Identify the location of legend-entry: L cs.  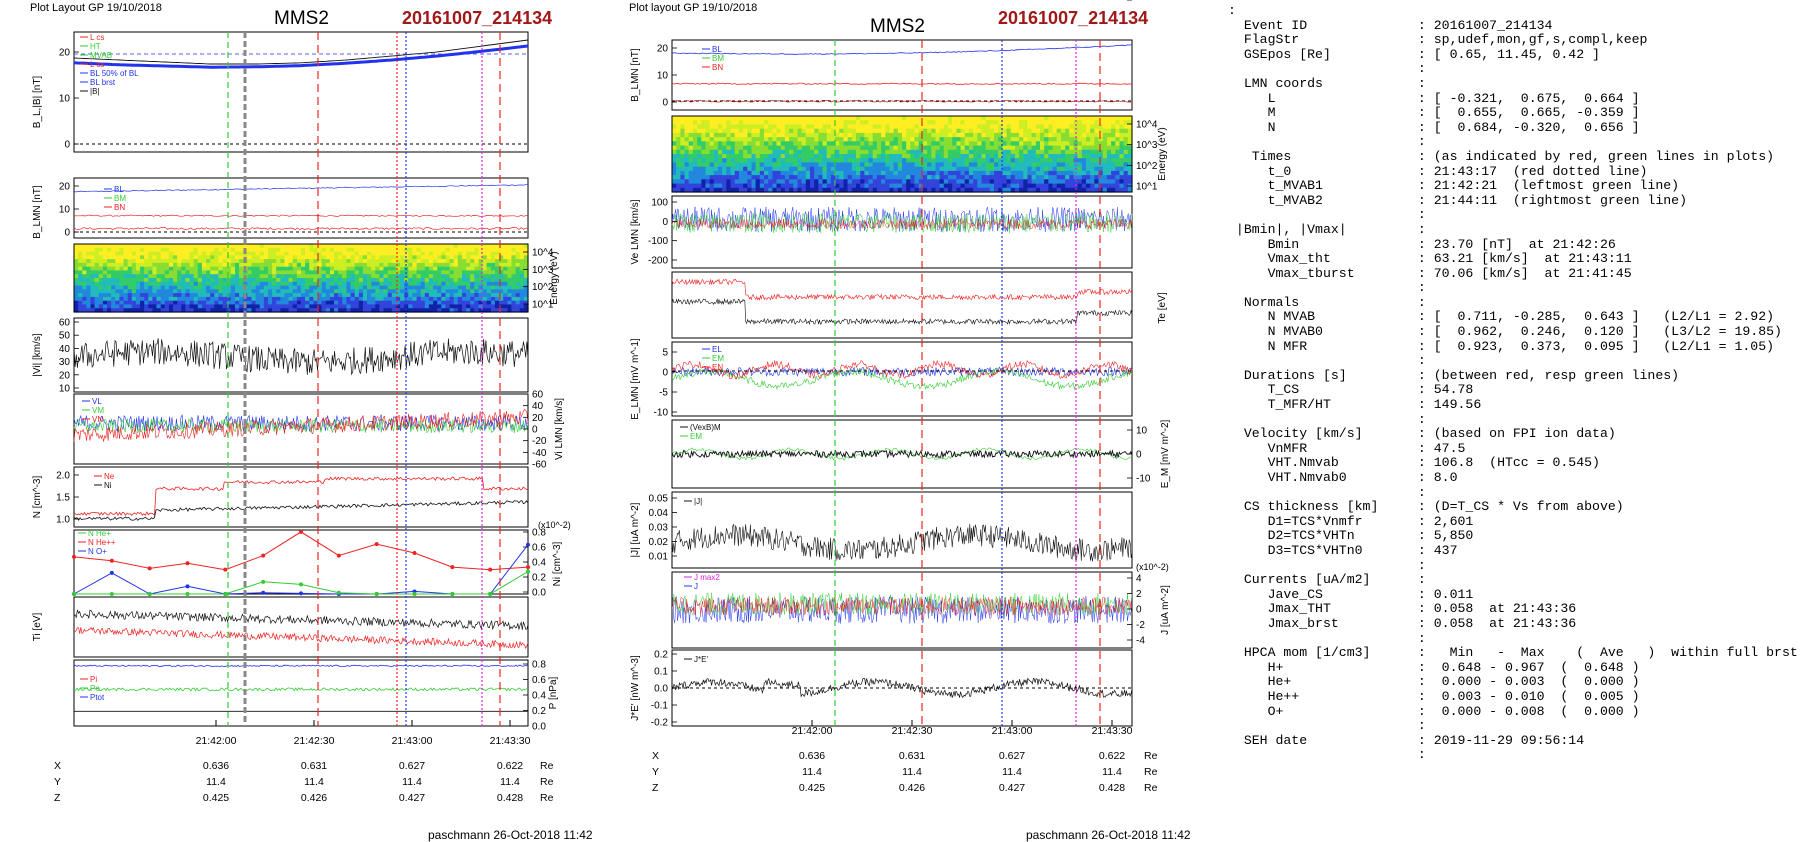
(97, 37).